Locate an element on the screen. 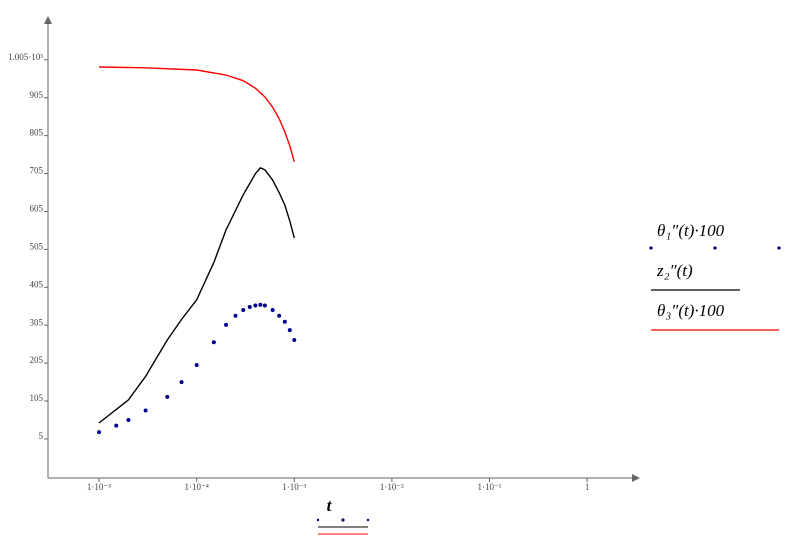  y-tick-label: 105 is located at coordinates (37, 398).